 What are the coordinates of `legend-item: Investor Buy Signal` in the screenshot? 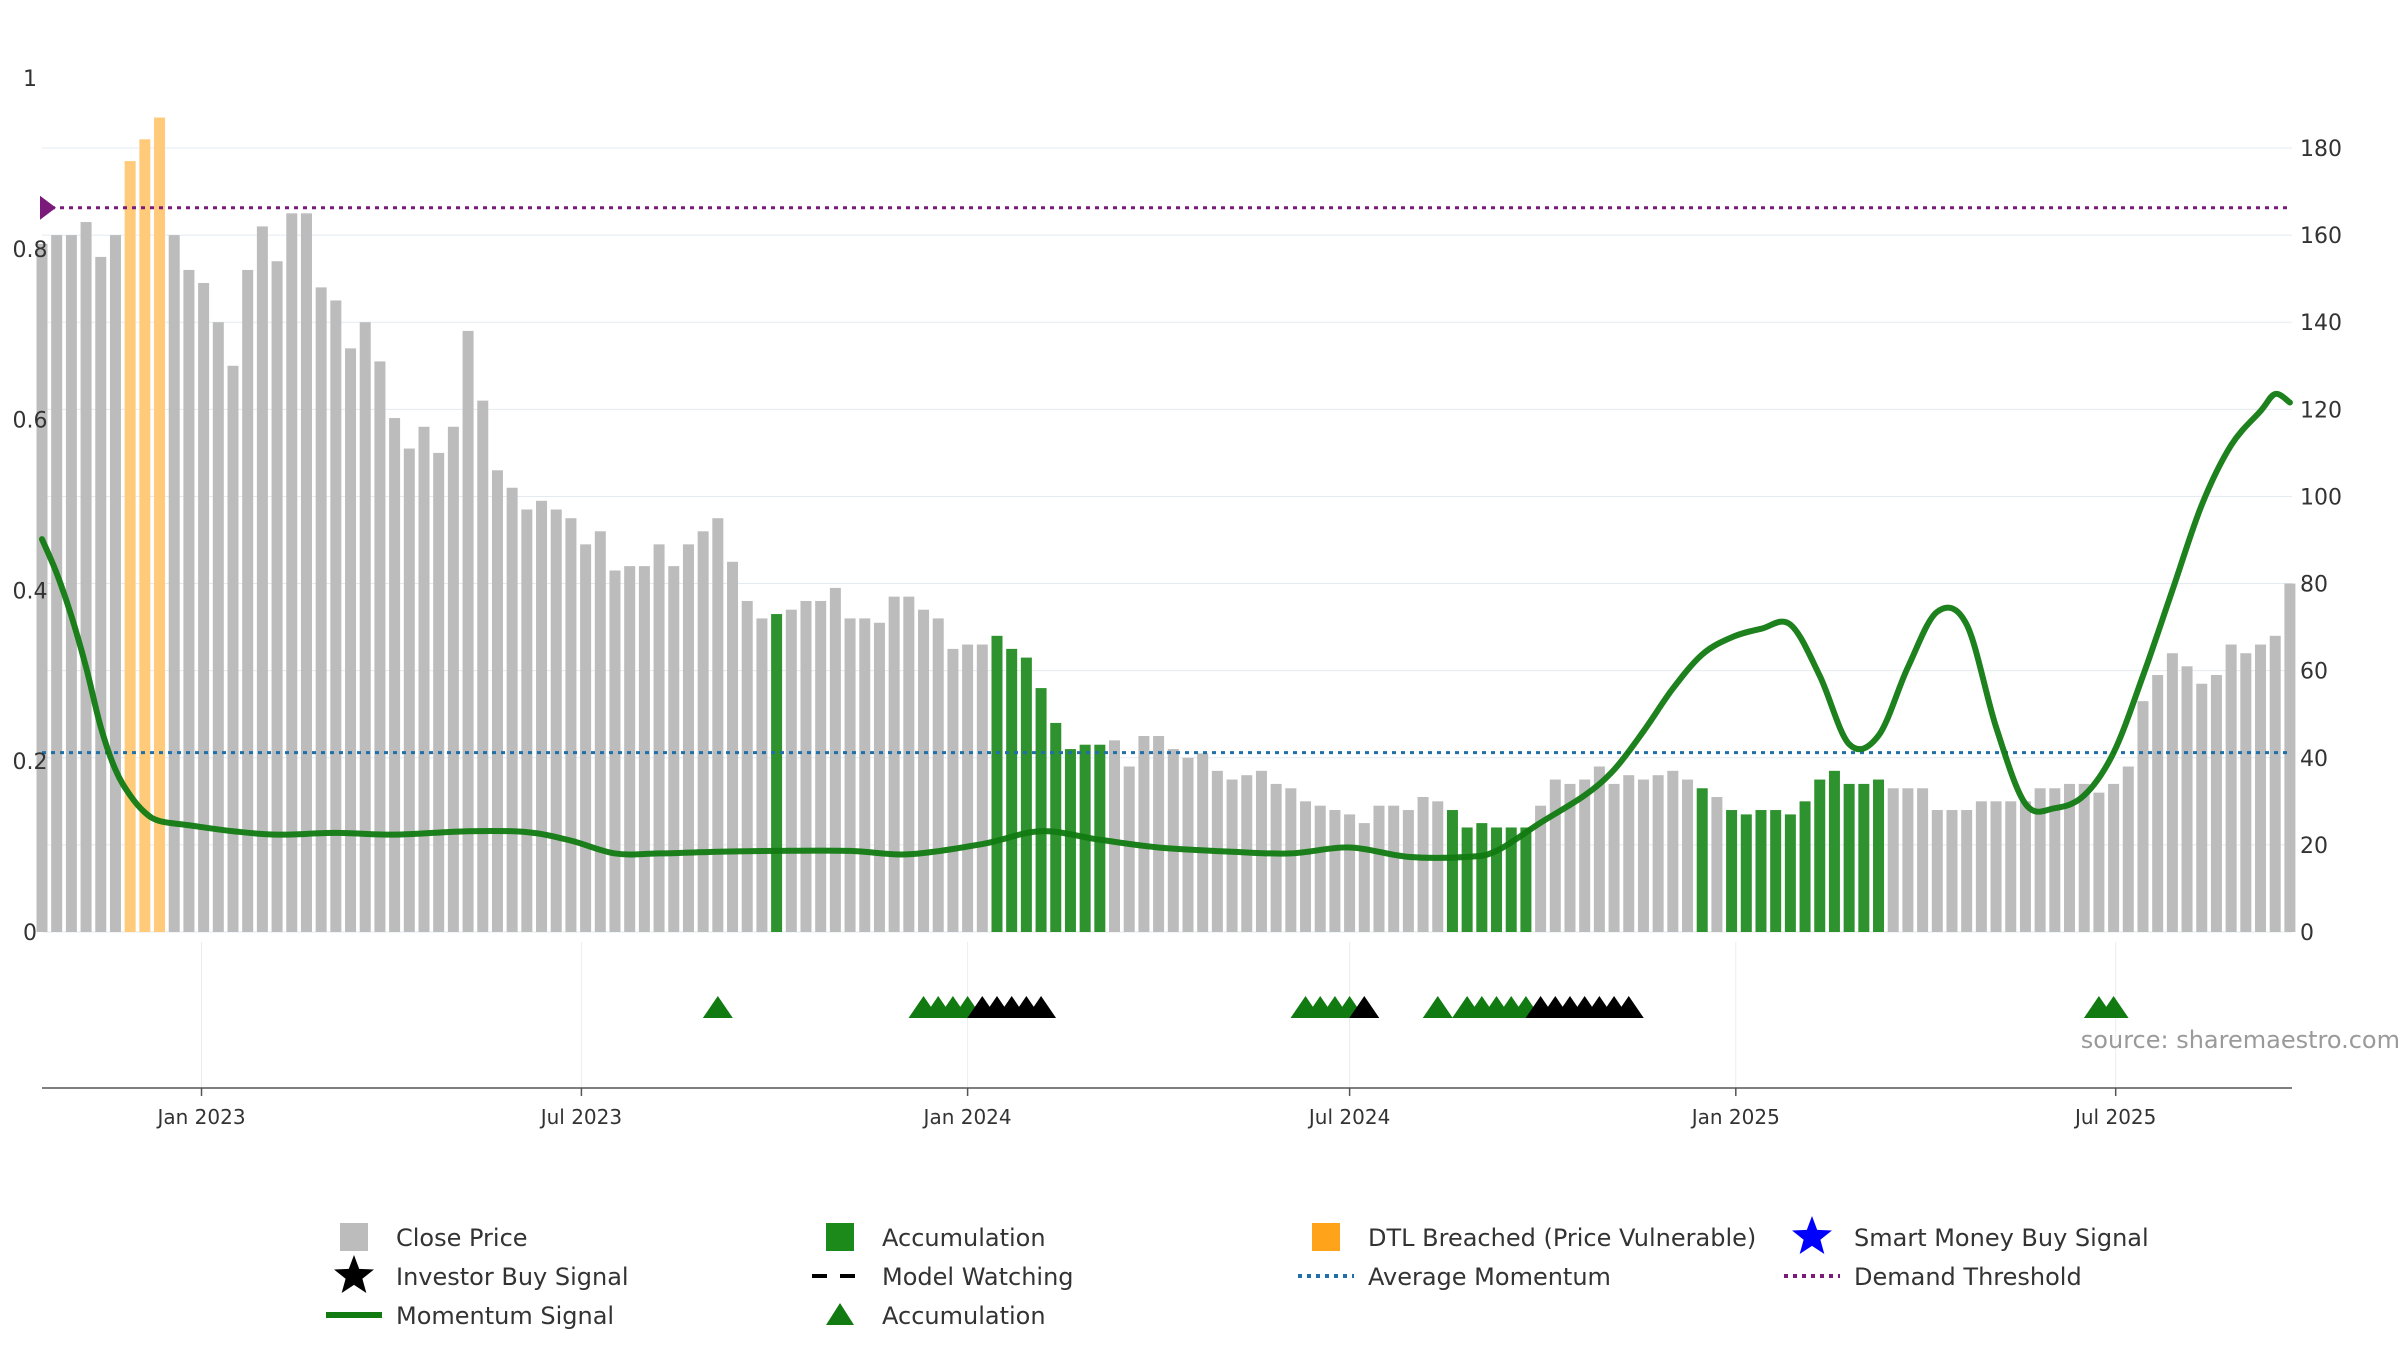 It's located at (481, 1274).